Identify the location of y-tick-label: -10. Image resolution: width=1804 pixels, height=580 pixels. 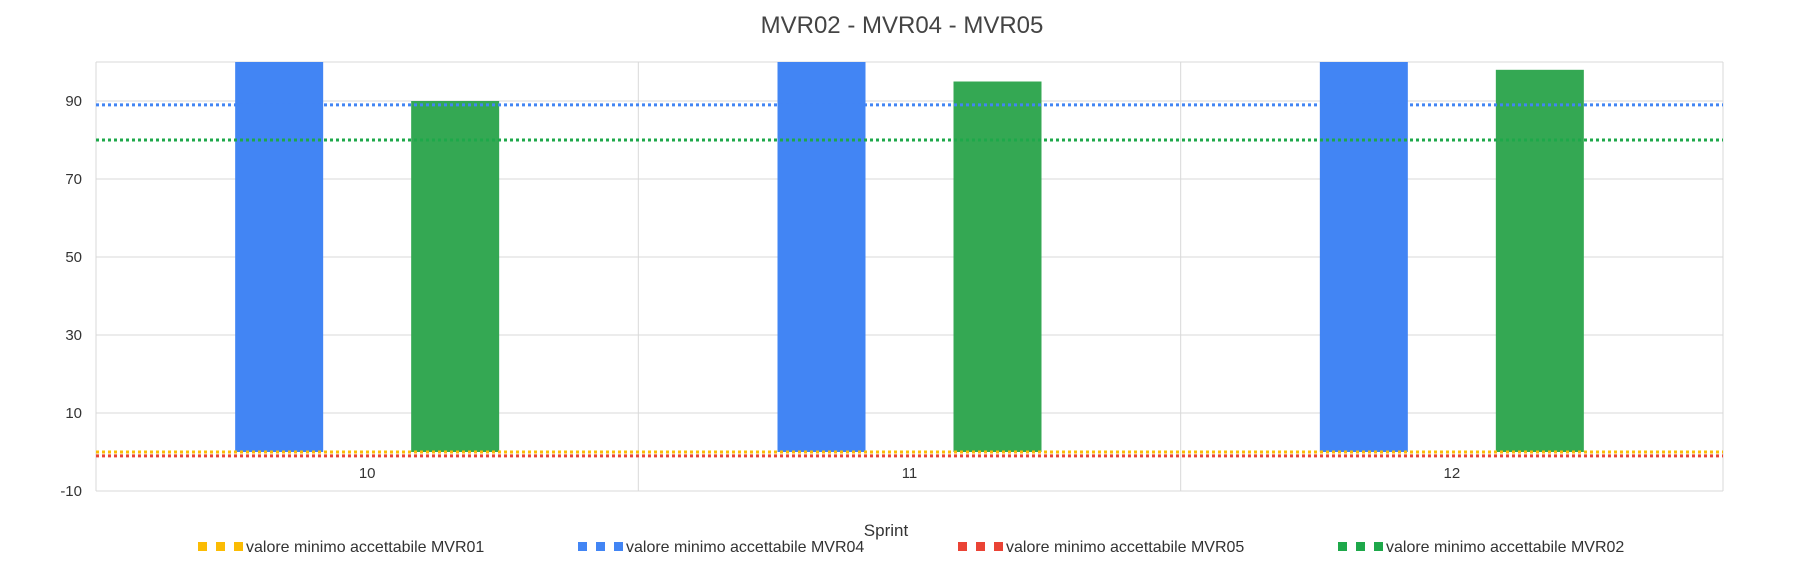
(71, 491).